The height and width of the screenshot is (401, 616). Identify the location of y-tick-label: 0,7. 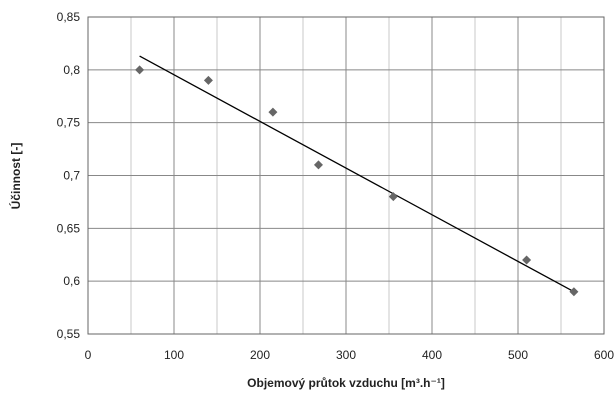
(71, 176).